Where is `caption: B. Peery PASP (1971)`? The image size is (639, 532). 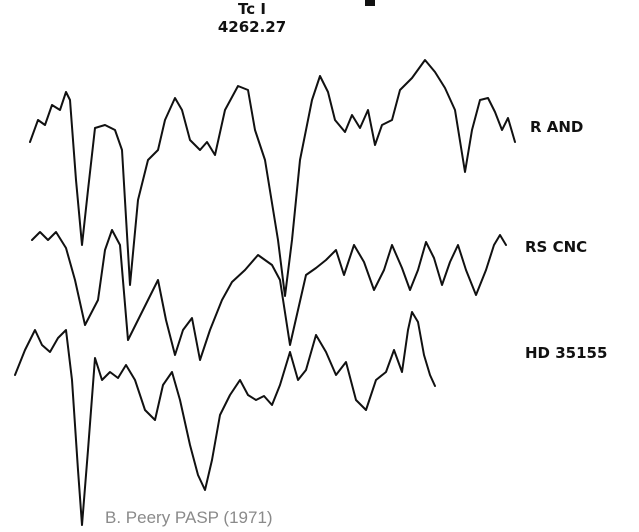
caption: B. Peery PASP (1971) is located at coordinates (189, 517).